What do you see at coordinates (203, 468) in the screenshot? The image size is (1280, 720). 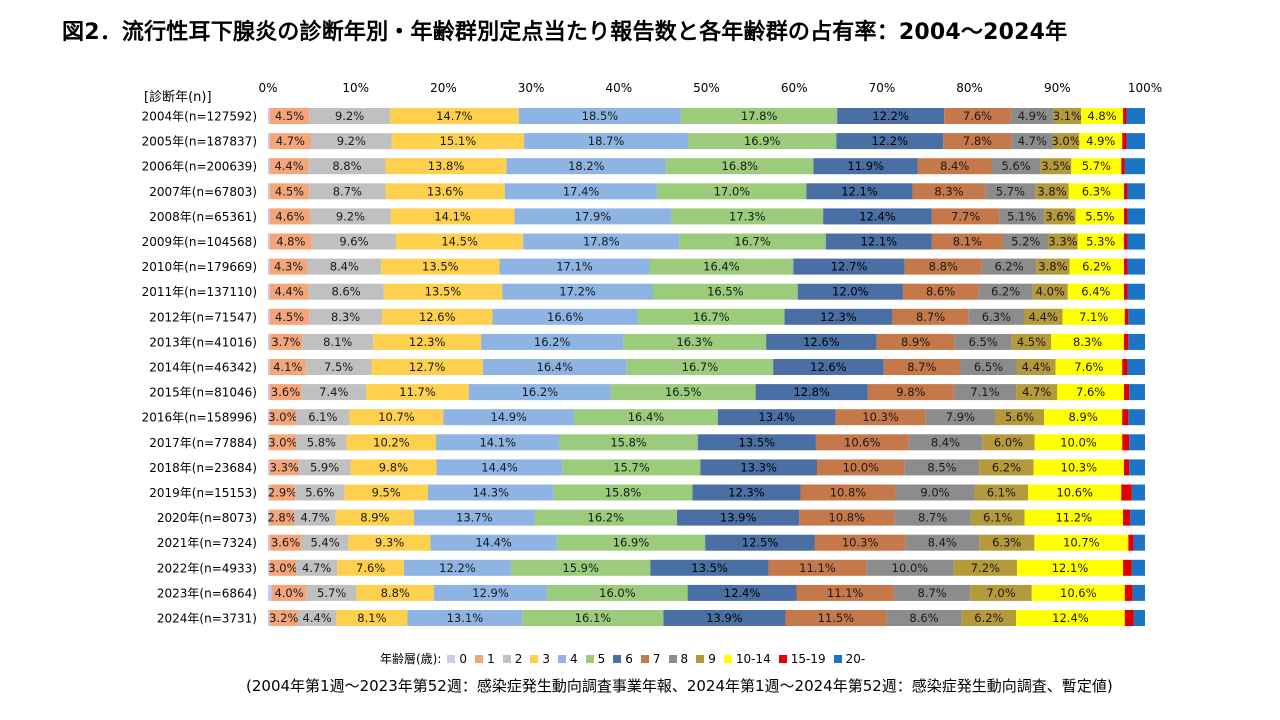 I see `y-category-label: 2018年(n=23684)` at bounding box center [203, 468].